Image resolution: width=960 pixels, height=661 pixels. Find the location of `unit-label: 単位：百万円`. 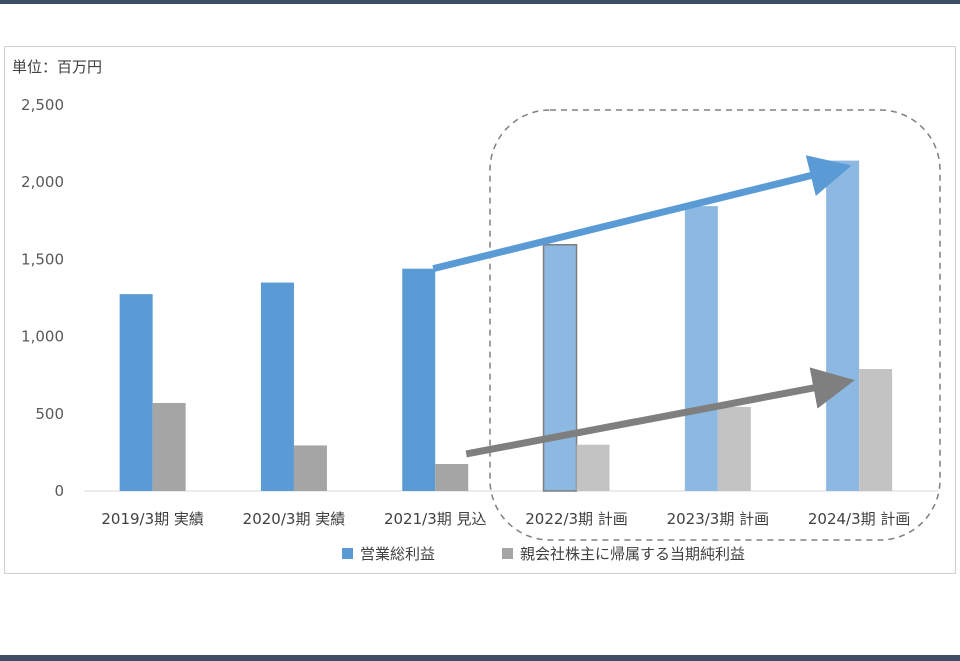

unit-label: 単位：百万円 is located at coordinates (57, 67).